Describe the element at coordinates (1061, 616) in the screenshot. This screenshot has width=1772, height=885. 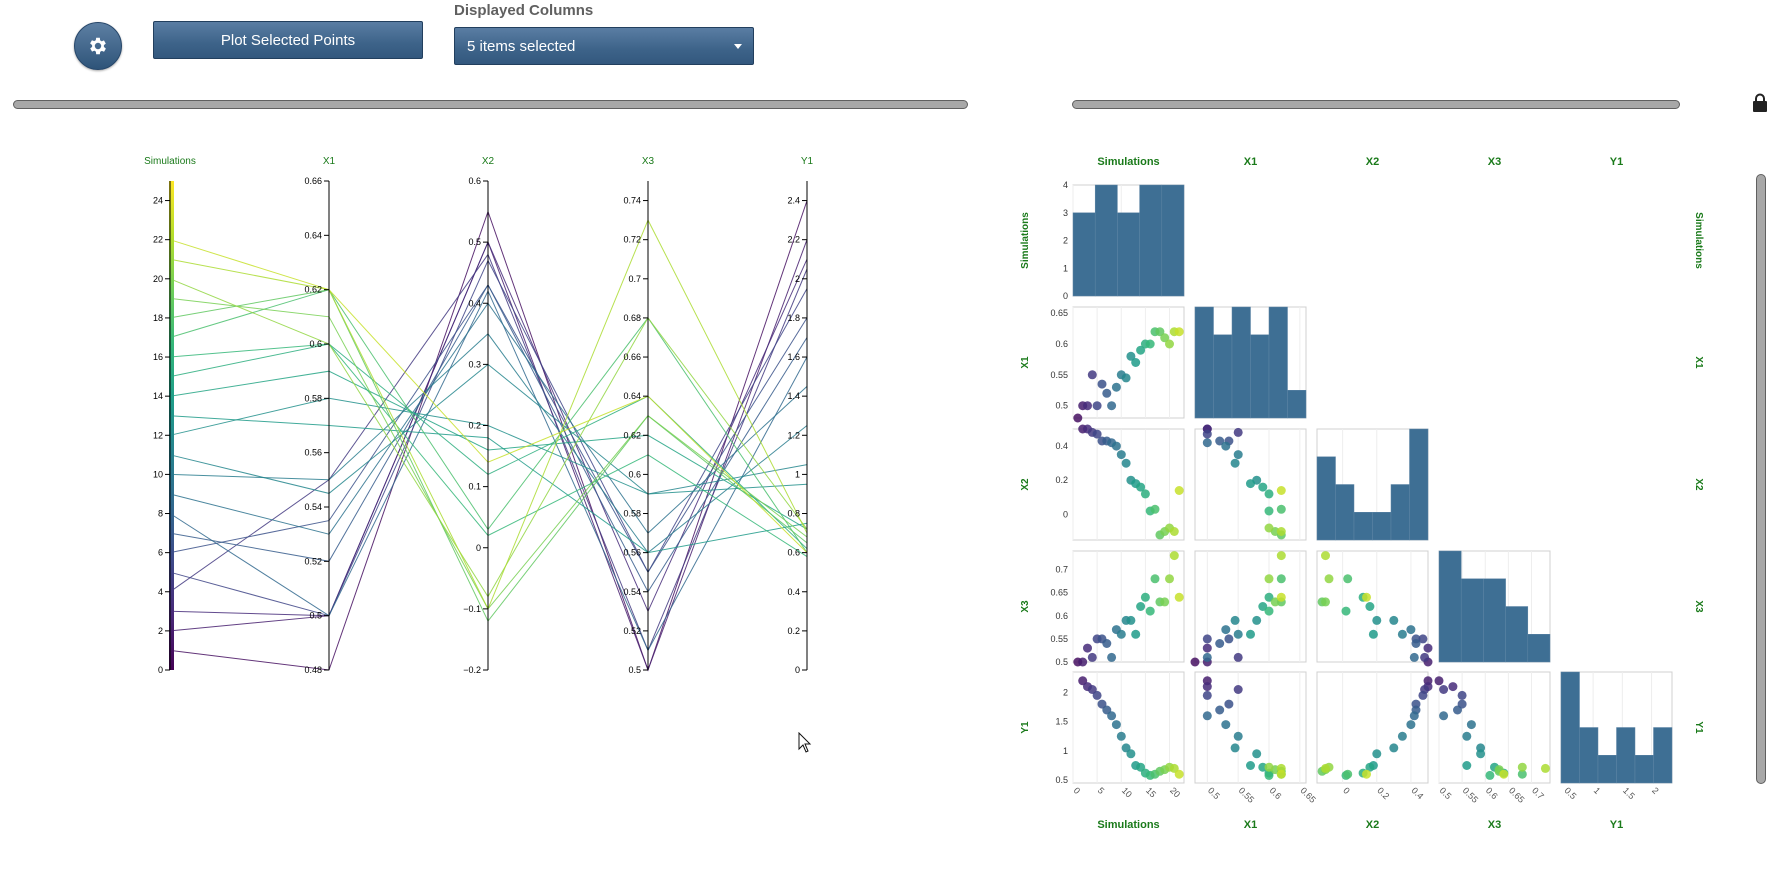
I see `sm-y-tick-label: 0.6` at that location.